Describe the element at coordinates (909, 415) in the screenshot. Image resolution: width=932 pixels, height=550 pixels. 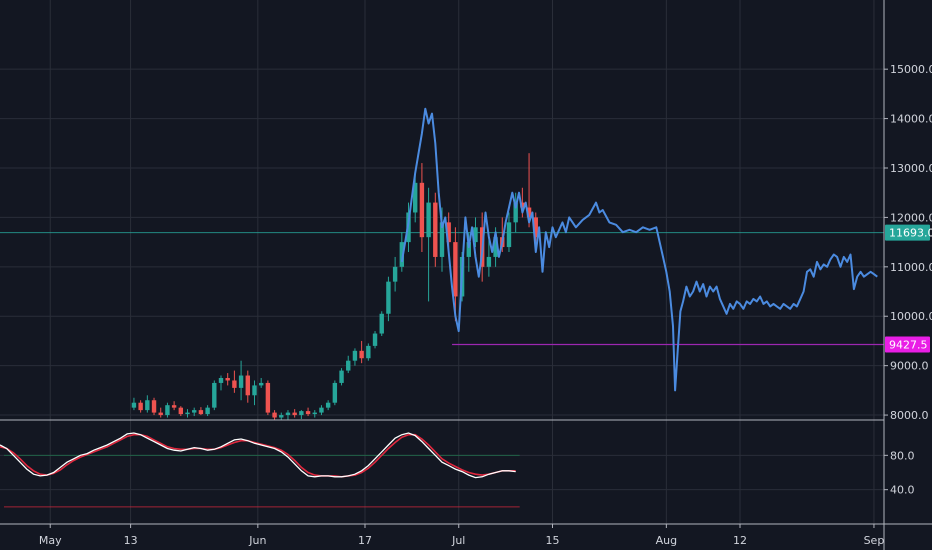
I see `price-axis-tick-label: 8000.0` at that location.